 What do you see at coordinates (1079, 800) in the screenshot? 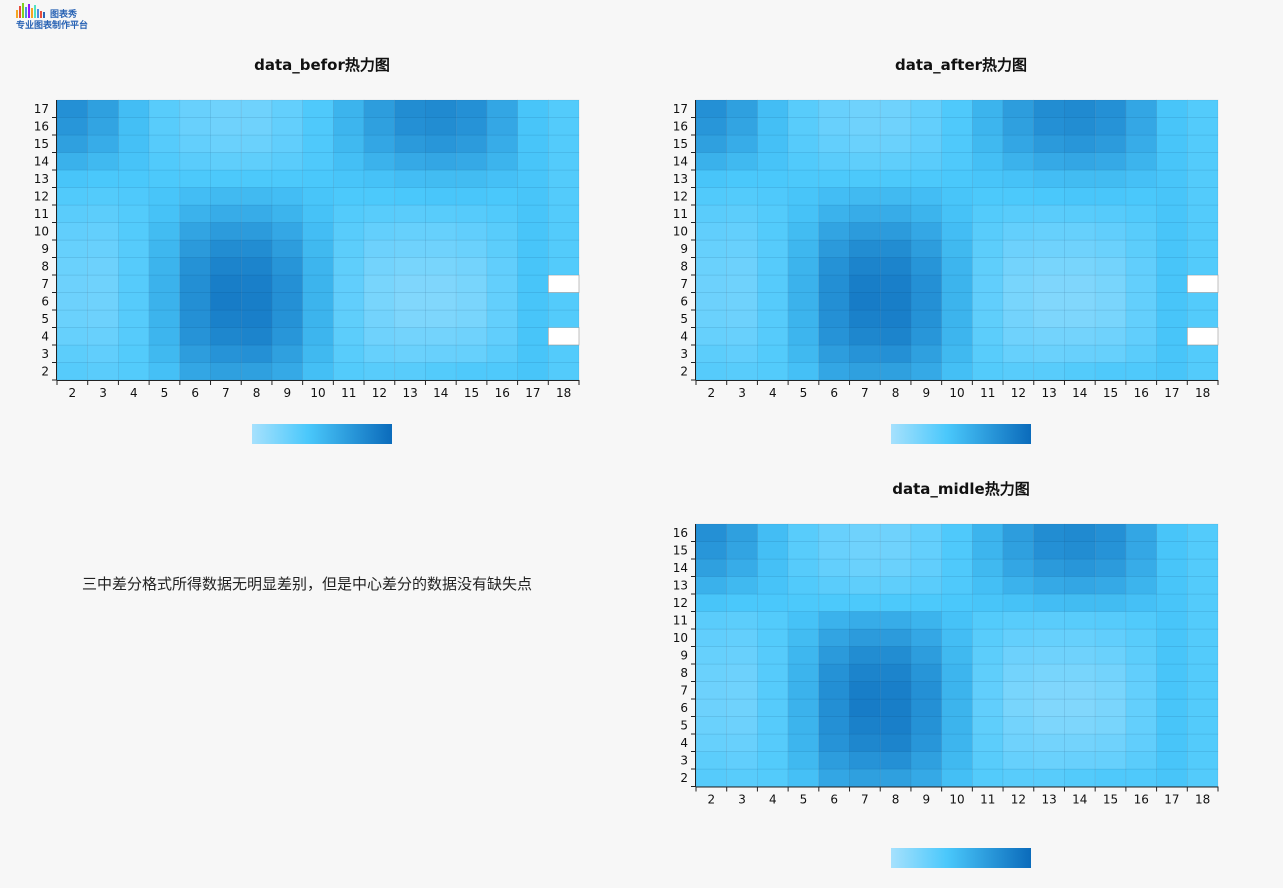
I see `x-tick-label: 14` at bounding box center [1079, 800].